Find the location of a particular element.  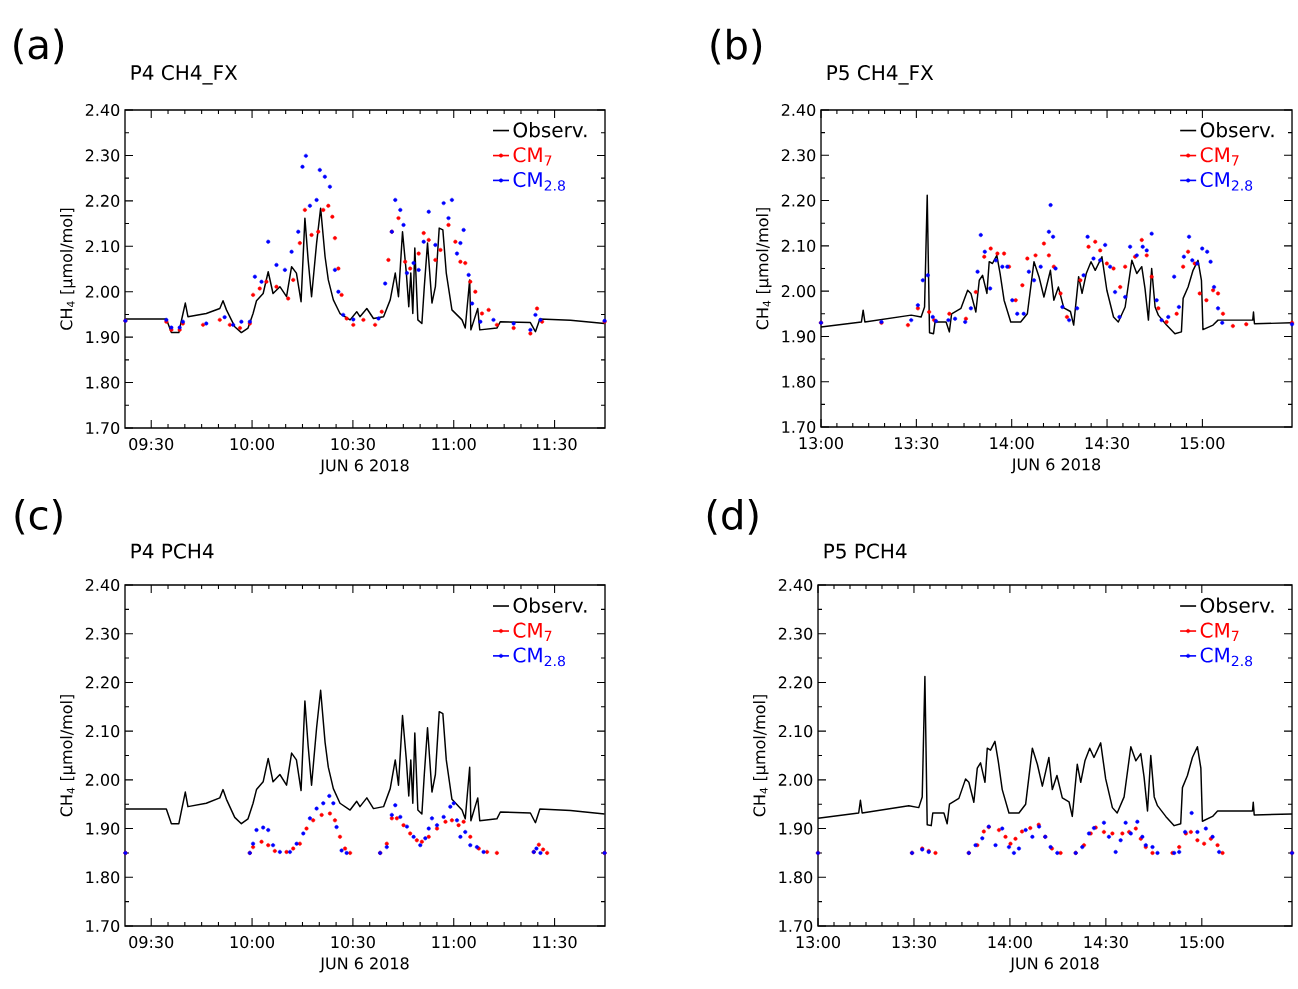

chart-title: P4 CH4_FX is located at coordinates (184, 75).